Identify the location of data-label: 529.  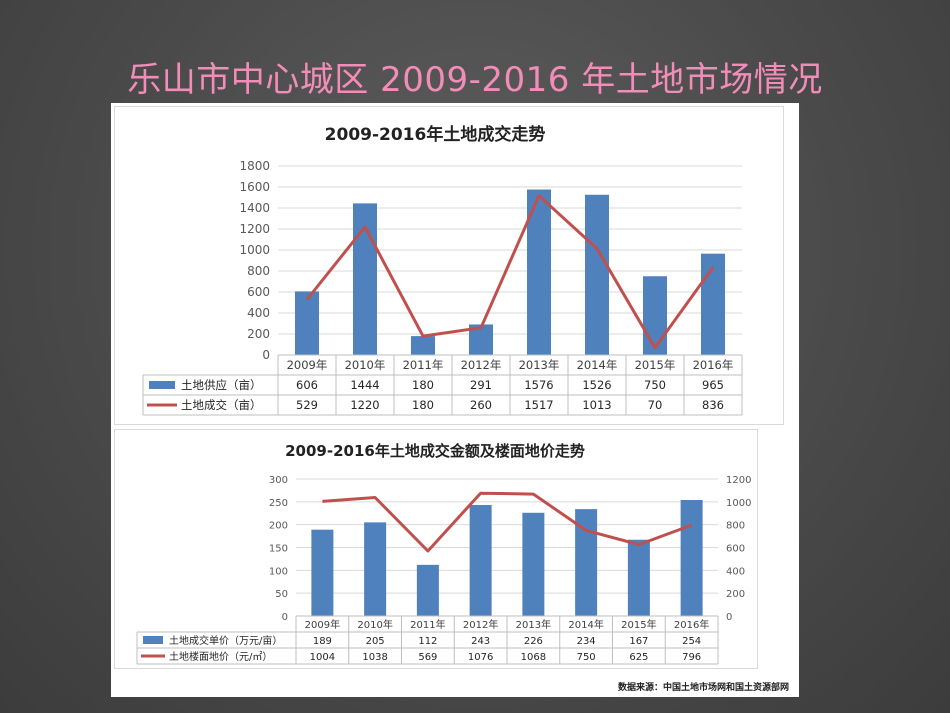
(307, 405).